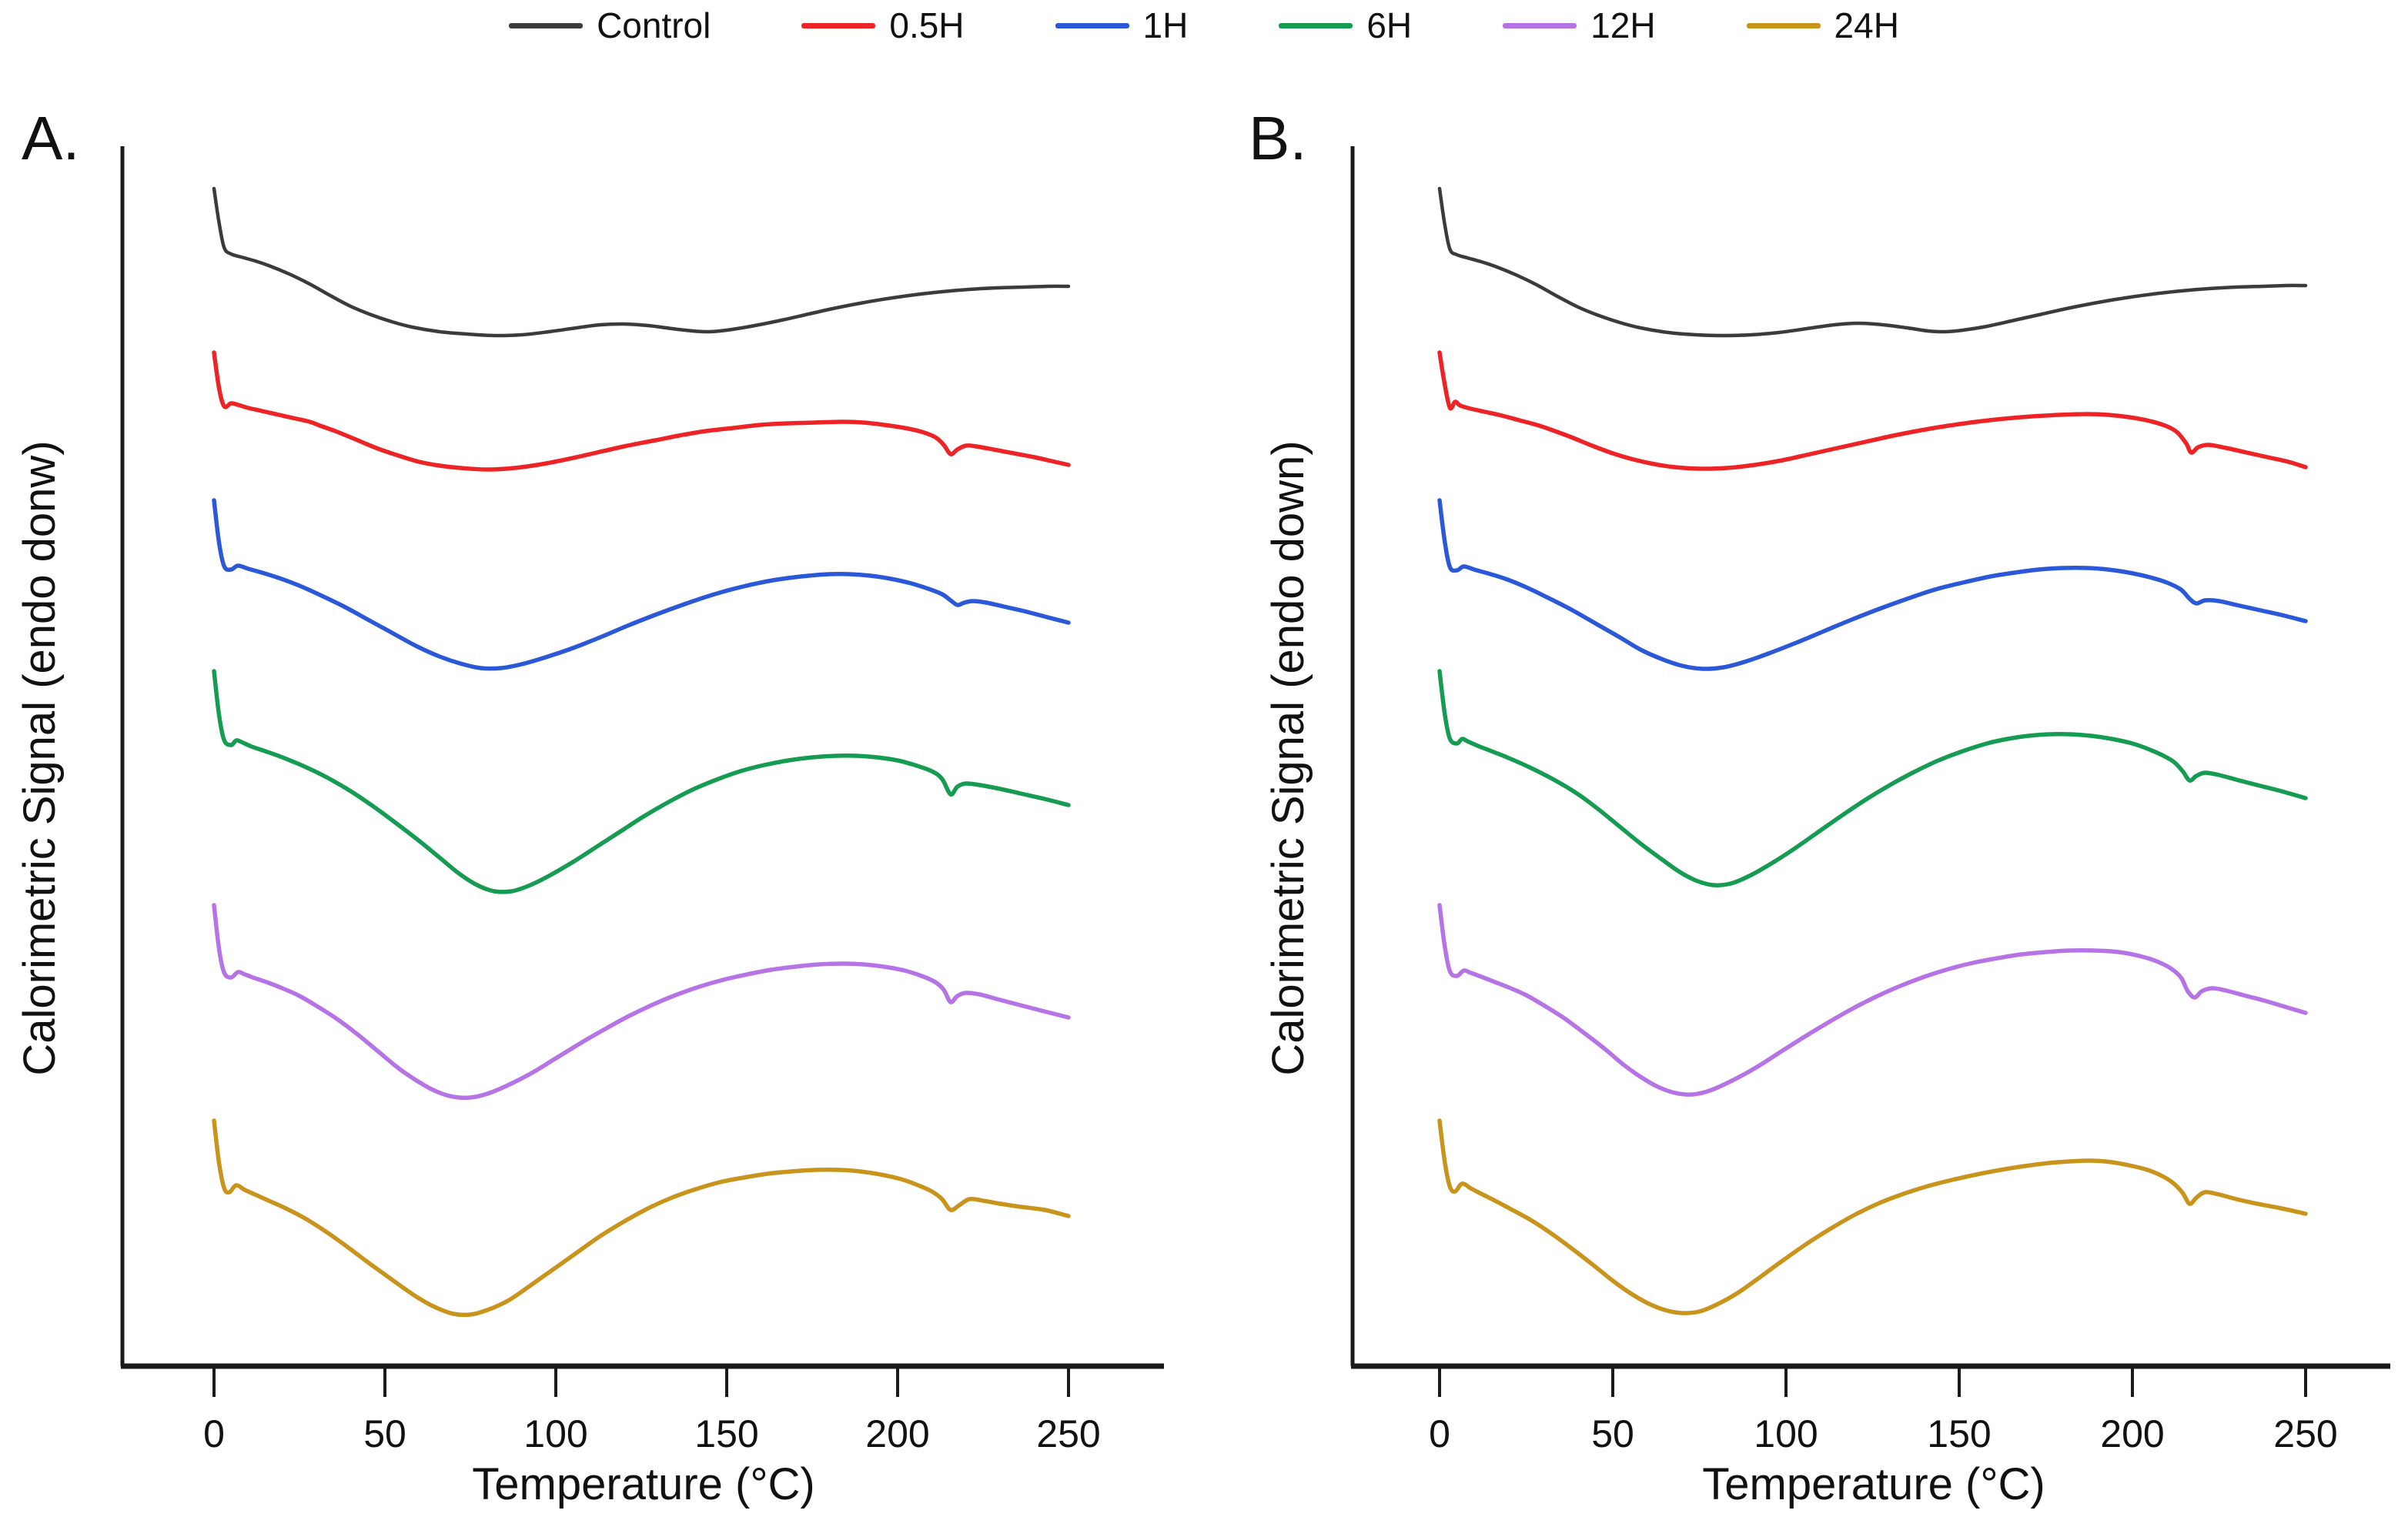 This screenshot has height=1527, width=2408. I want to click on legend-label: 6H, so click(1389, 25).